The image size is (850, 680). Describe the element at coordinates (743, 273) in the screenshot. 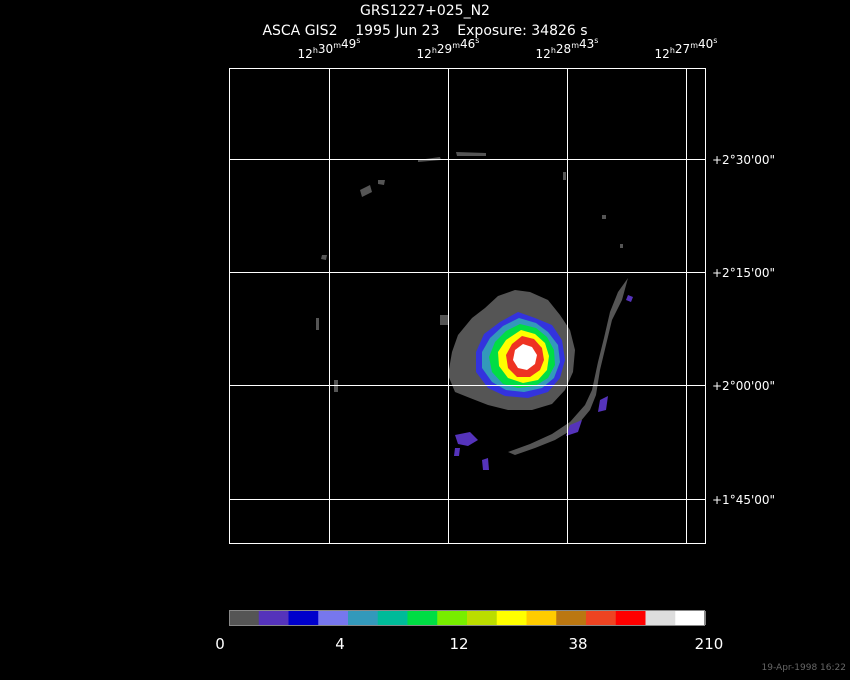

I see `dec-label: +2°15'00"` at that location.